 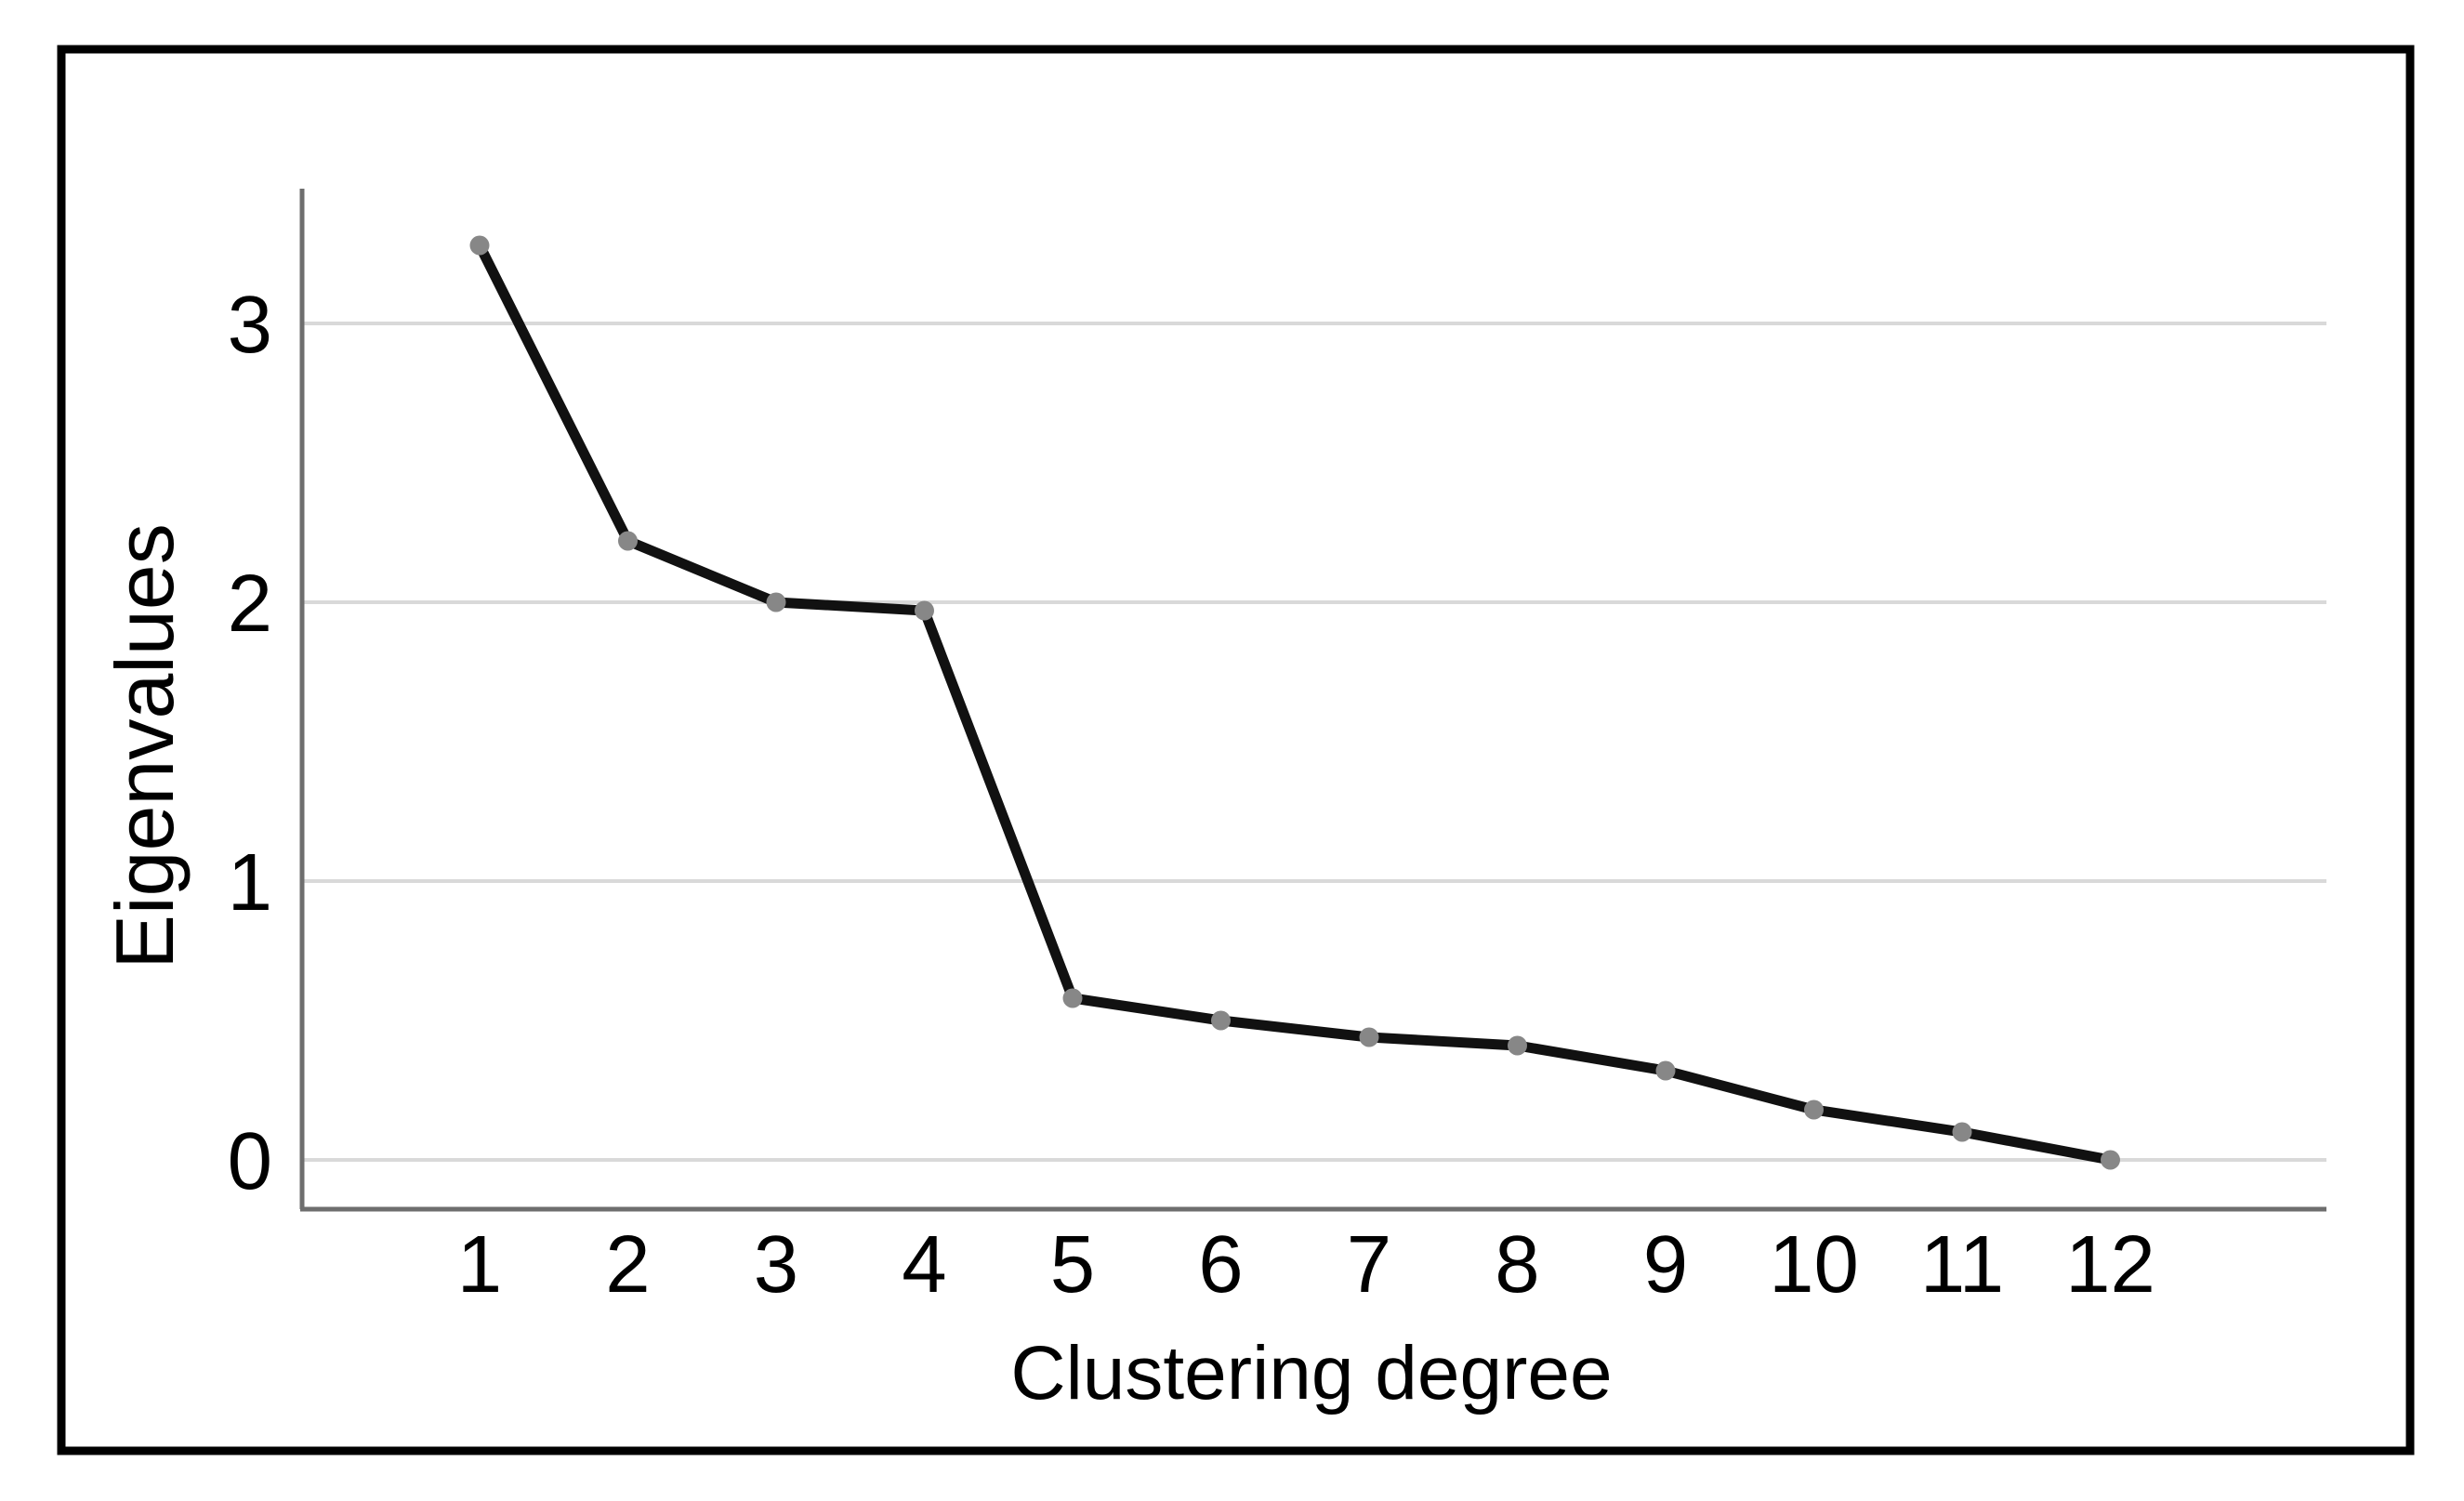 What do you see at coordinates (2110, 1264) in the screenshot?
I see `x-tick-label-12: 12` at bounding box center [2110, 1264].